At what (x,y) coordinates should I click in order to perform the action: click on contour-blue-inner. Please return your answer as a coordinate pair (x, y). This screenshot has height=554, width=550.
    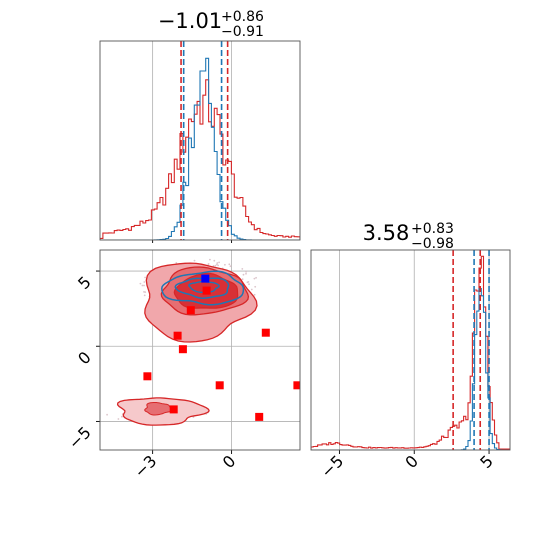
    Looking at the image, I should click on (204, 287).